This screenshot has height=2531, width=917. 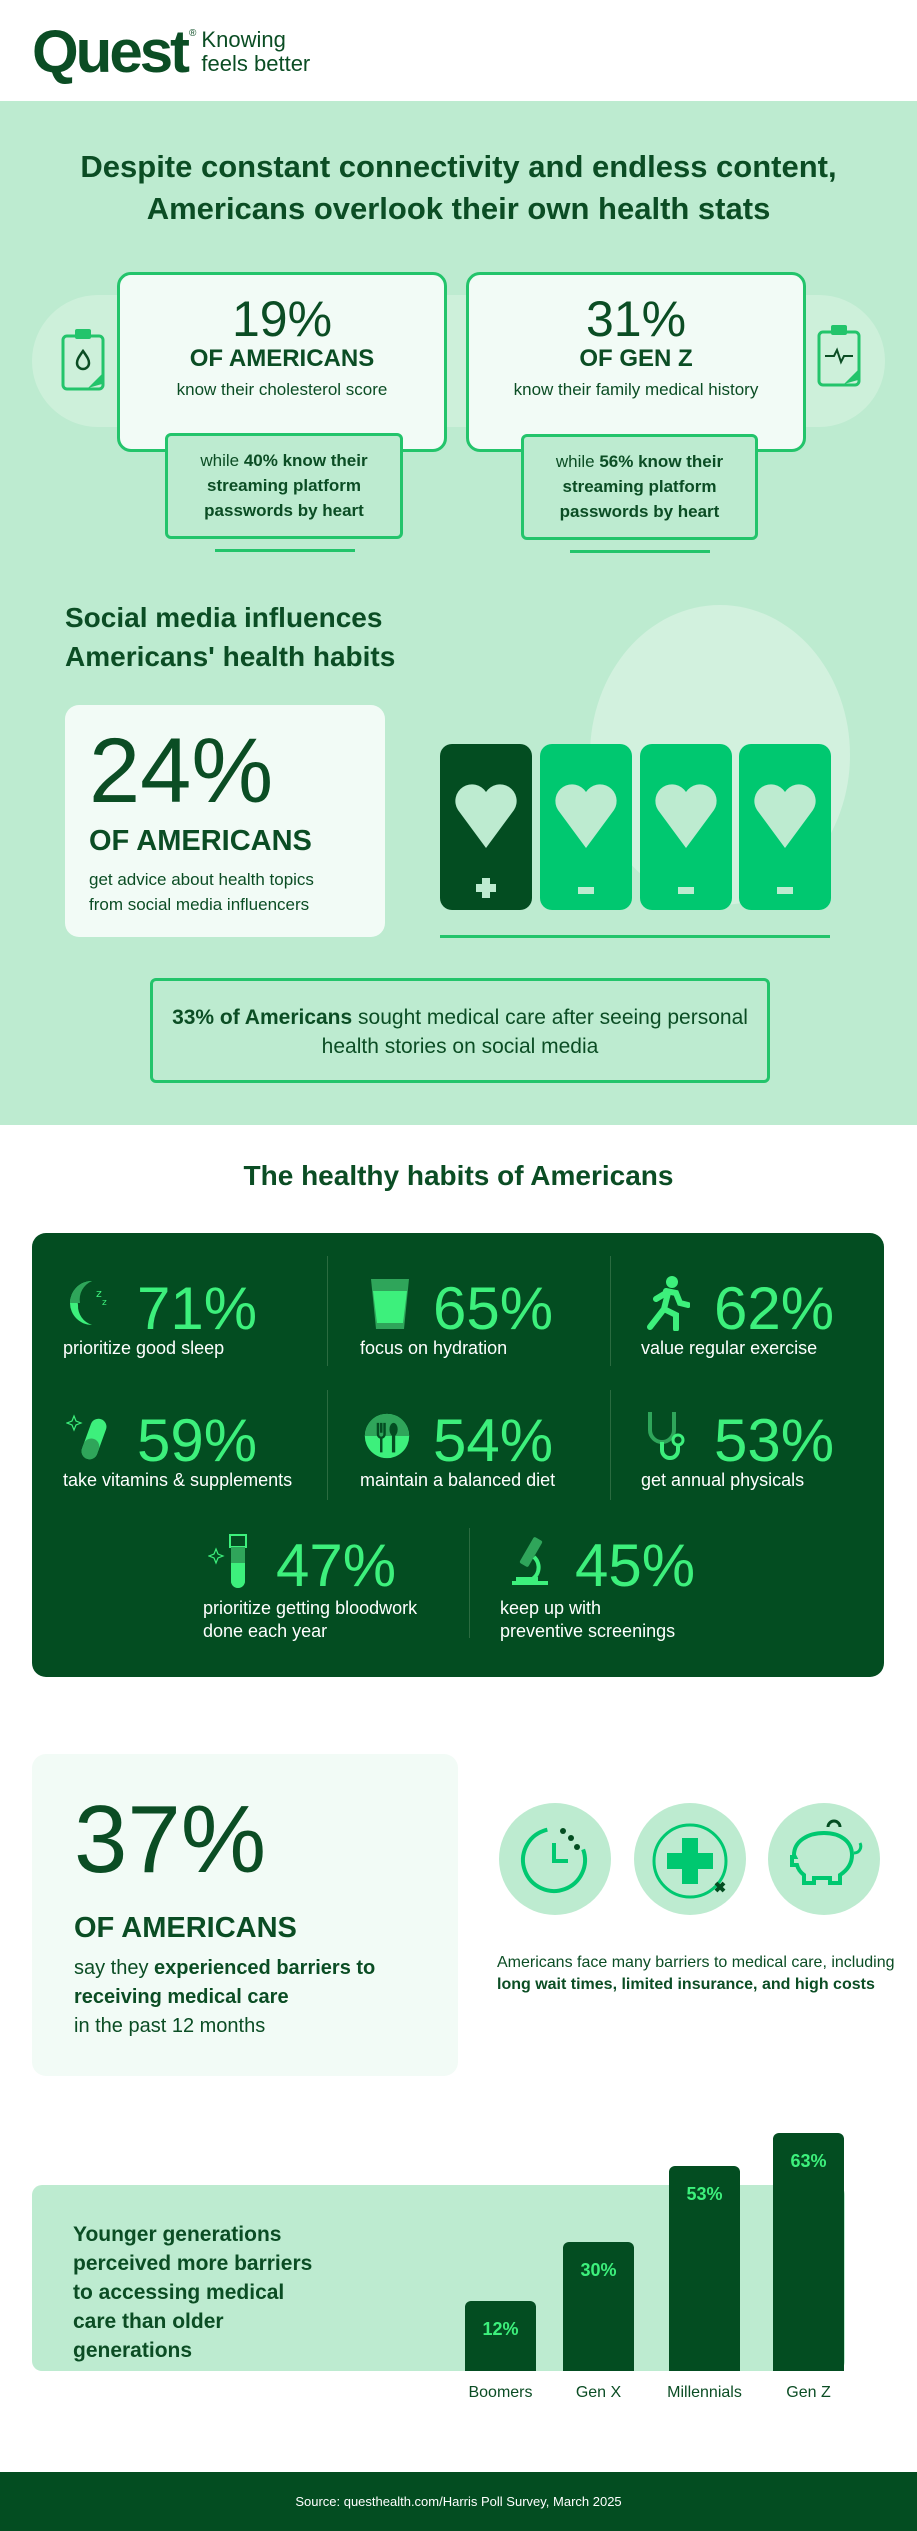 I want to click on stat-group: OF GEN Z, so click(x=636, y=358).